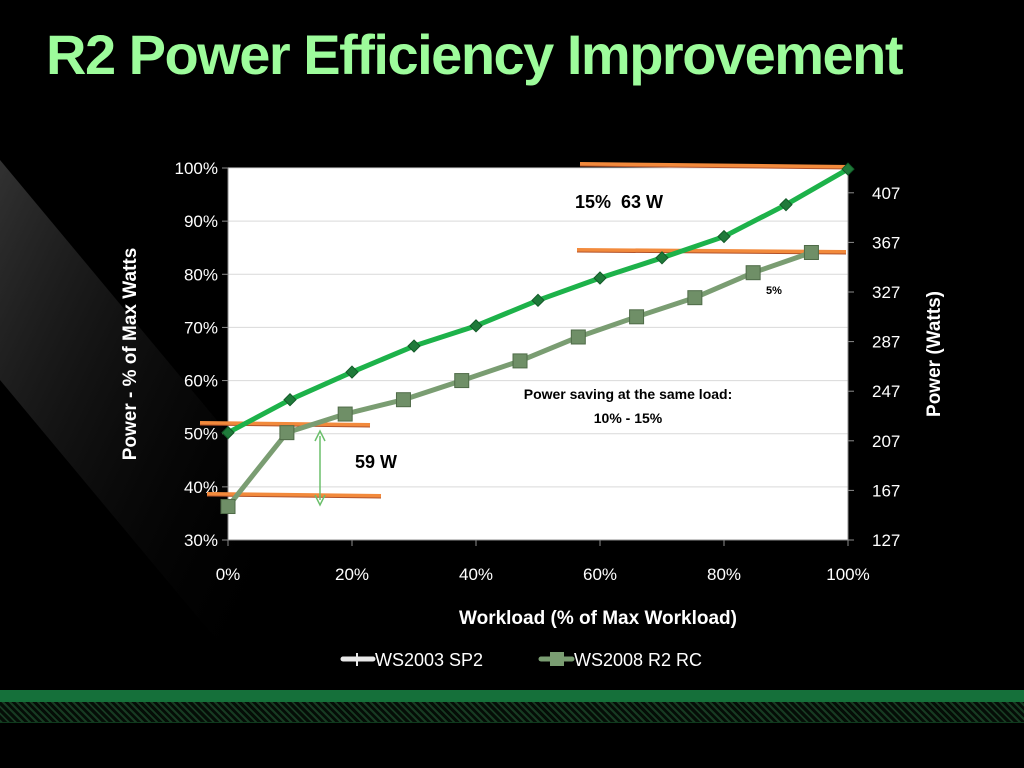 The width and height of the screenshot is (1024, 768). Describe the element at coordinates (521, 660) in the screenshot. I see `chart-legend: WS2003 SP2 WS2008 R2 RC` at that location.